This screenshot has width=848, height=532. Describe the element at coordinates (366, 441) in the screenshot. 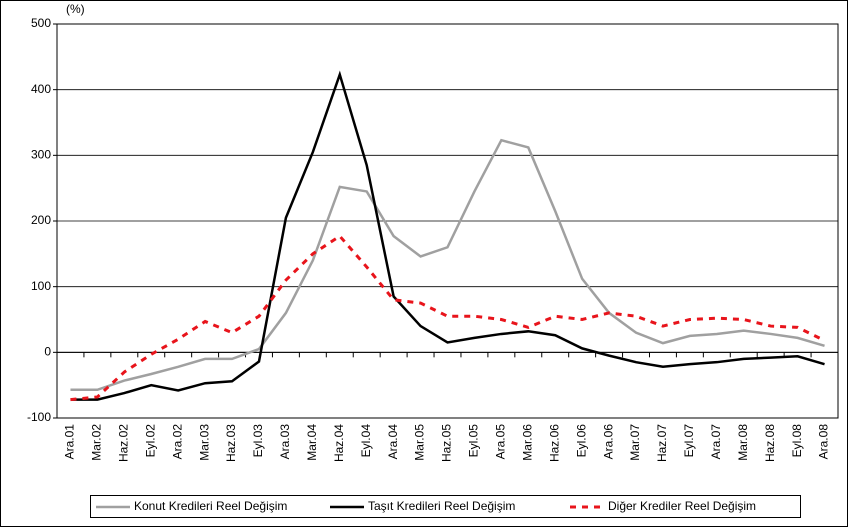

I see `x-tick-label: Eyl.04` at that location.